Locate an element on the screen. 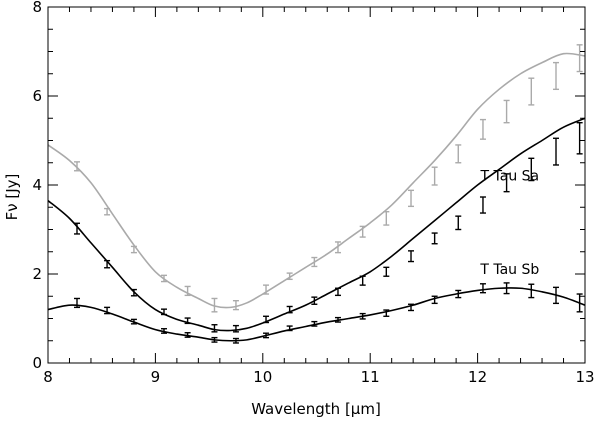 The height and width of the screenshot is (421, 596). x-tick-label: 10 is located at coordinates (262, 377).